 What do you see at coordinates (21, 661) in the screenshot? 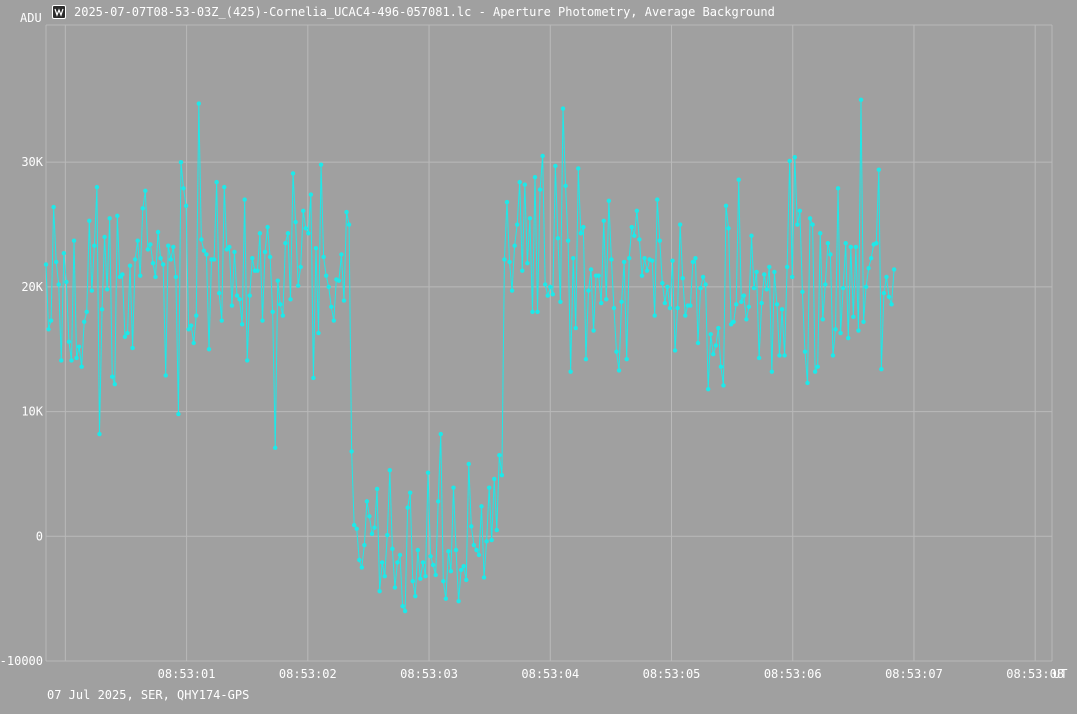
I see `y-tick-label: -10000` at bounding box center [21, 661].